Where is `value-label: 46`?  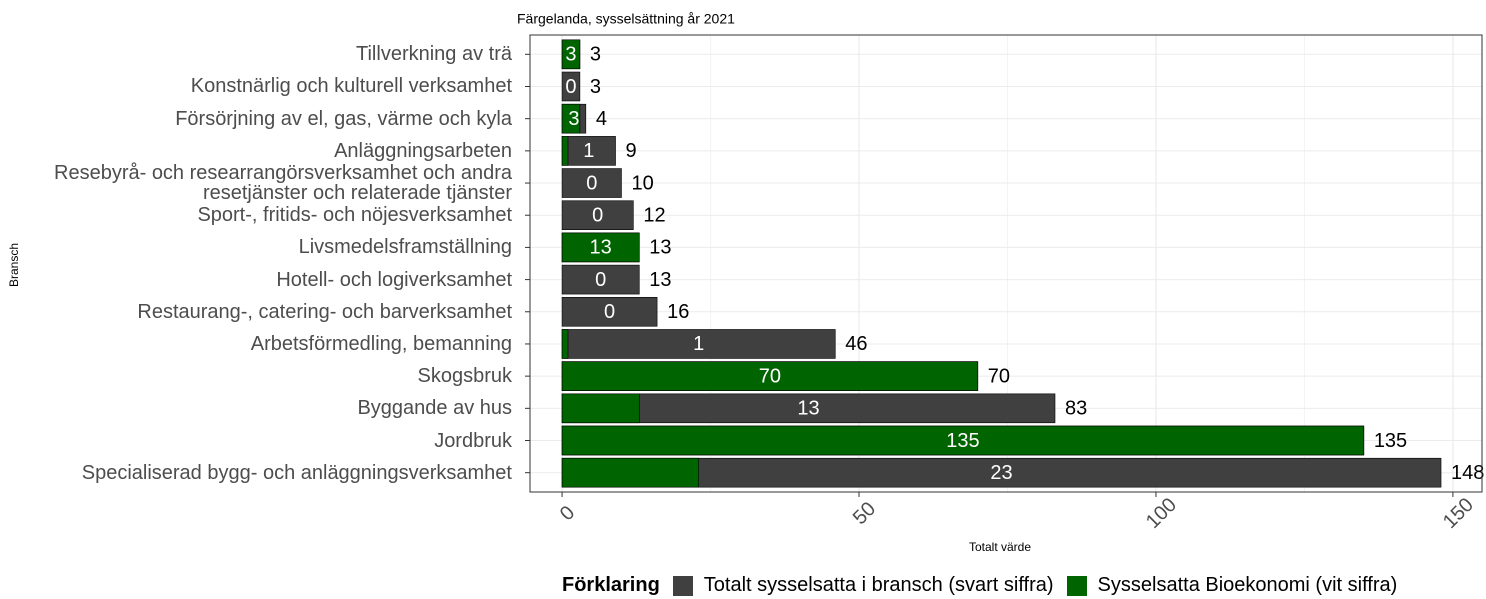 value-label: 46 is located at coordinates (856, 344).